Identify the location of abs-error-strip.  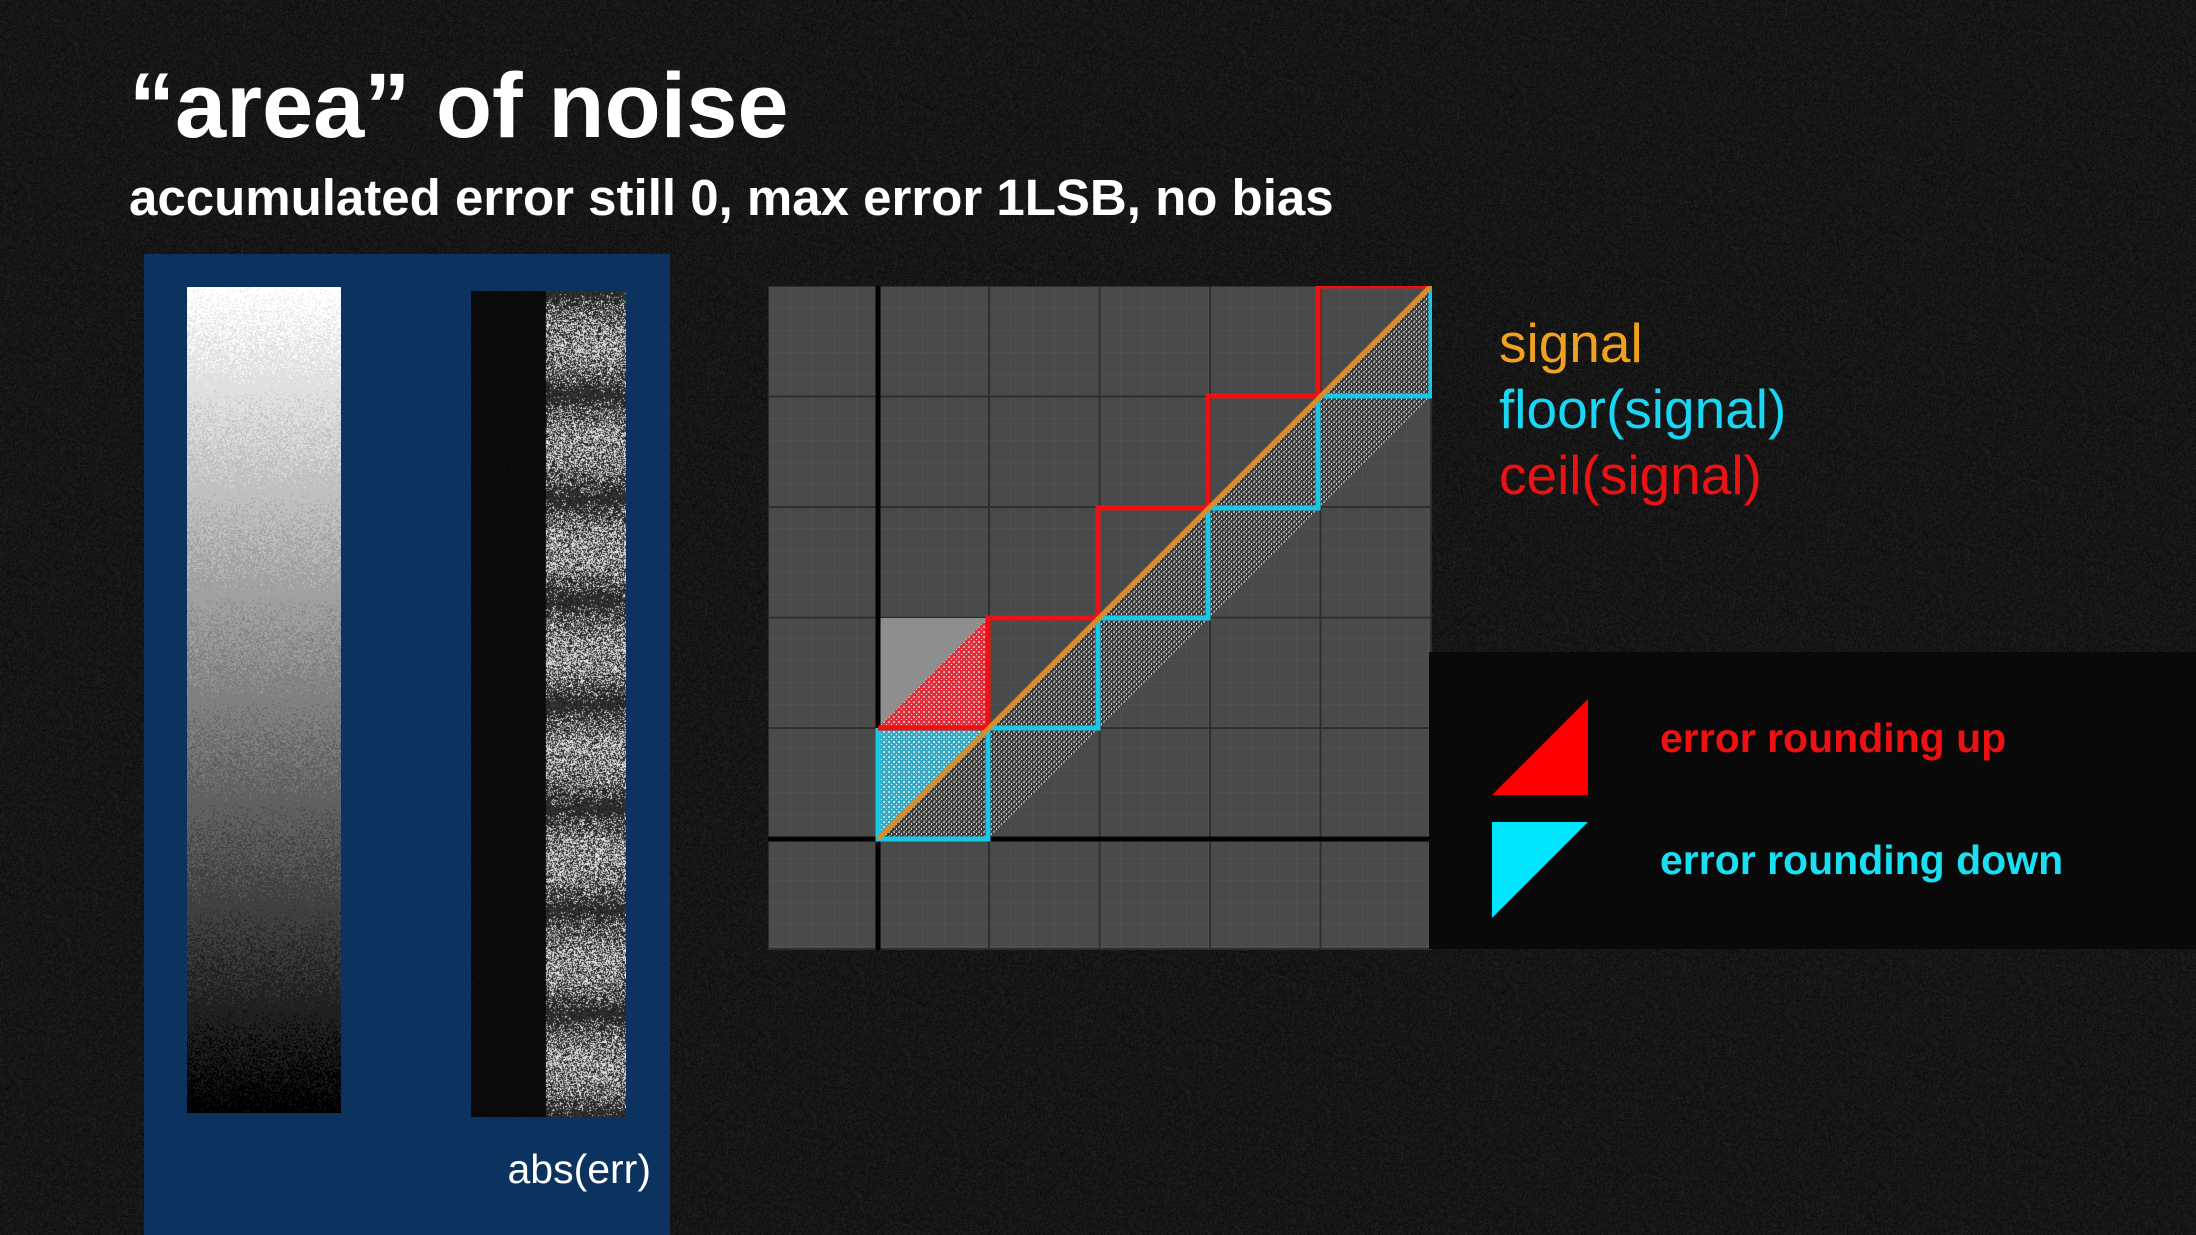
(548, 704).